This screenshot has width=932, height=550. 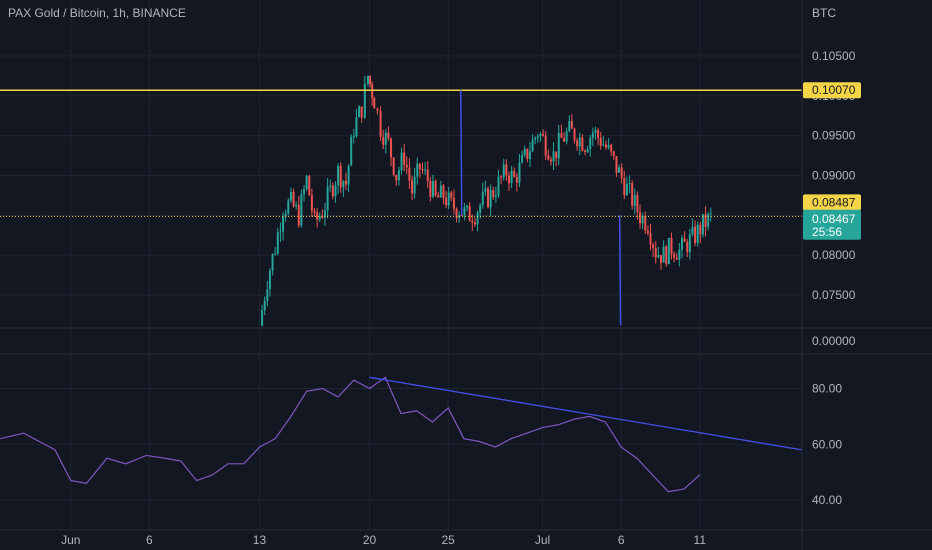 What do you see at coordinates (97, 13) in the screenshot?
I see `symbol-title: PAX Gold / Bitcoin, 1h, BINANCE` at bounding box center [97, 13].